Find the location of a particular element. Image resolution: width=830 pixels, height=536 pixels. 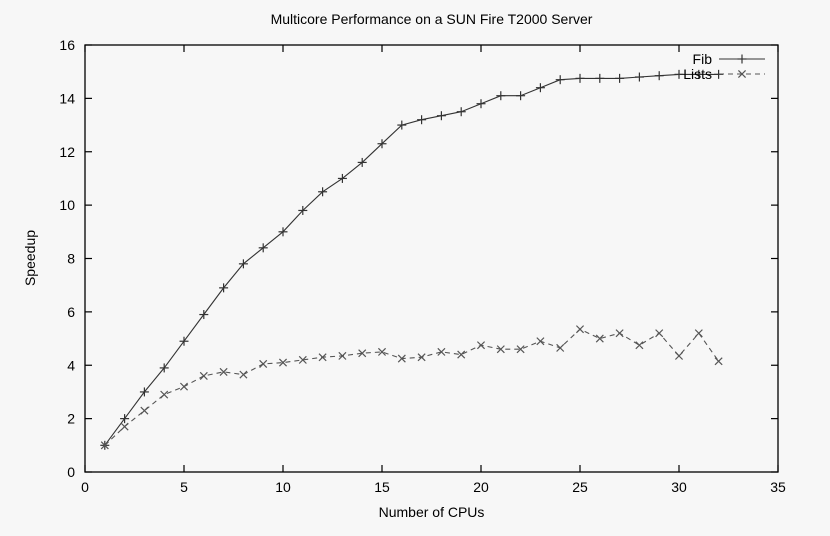

x-tick-label: 30 is located at coordinates (679, 487).